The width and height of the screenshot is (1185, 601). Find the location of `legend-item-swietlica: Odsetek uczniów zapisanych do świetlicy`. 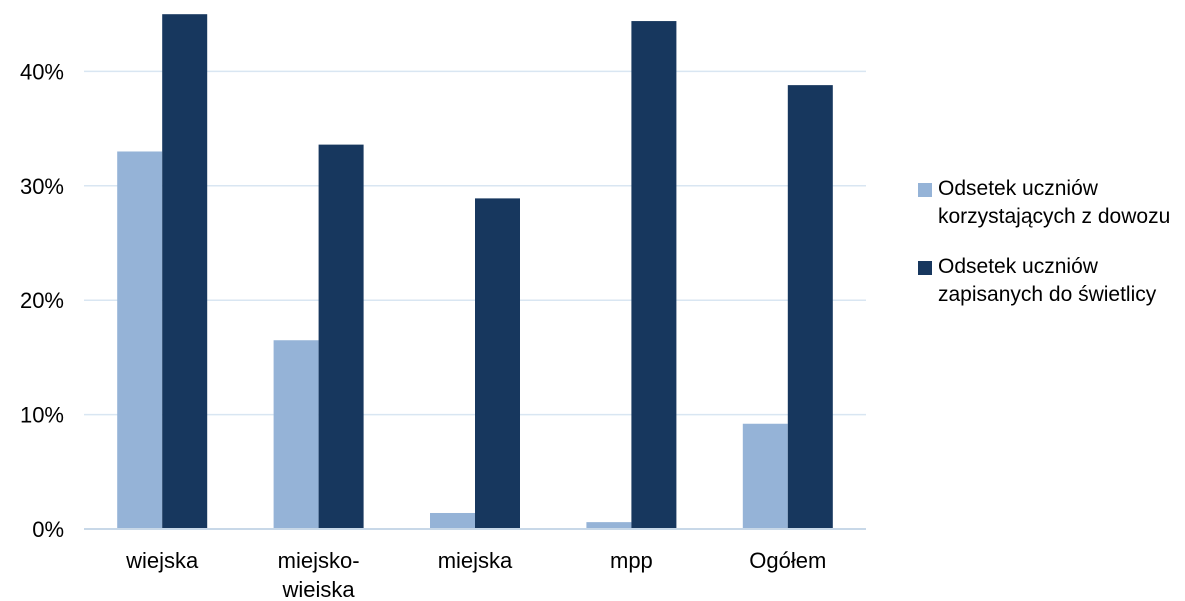

legend-item-swietlica: Odsetek uczniów zapisanych do świetlicy is located at coordinates (1049, 281).